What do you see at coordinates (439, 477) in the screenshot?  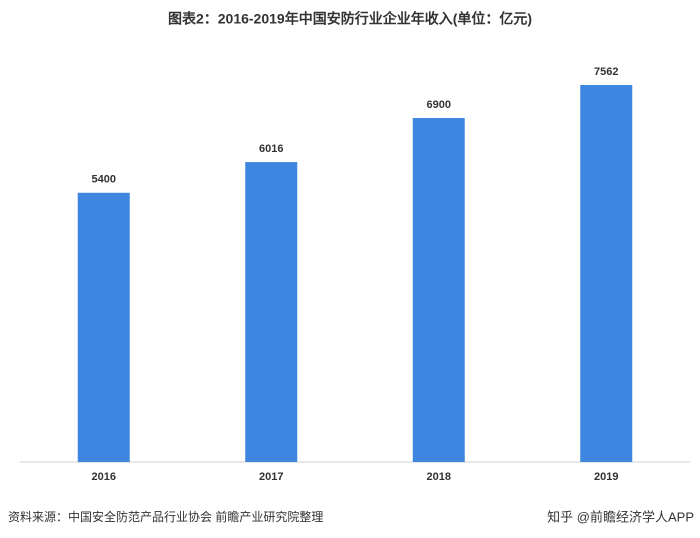 I see `x-tick-label: 2018` at bounding box center [439, 477].